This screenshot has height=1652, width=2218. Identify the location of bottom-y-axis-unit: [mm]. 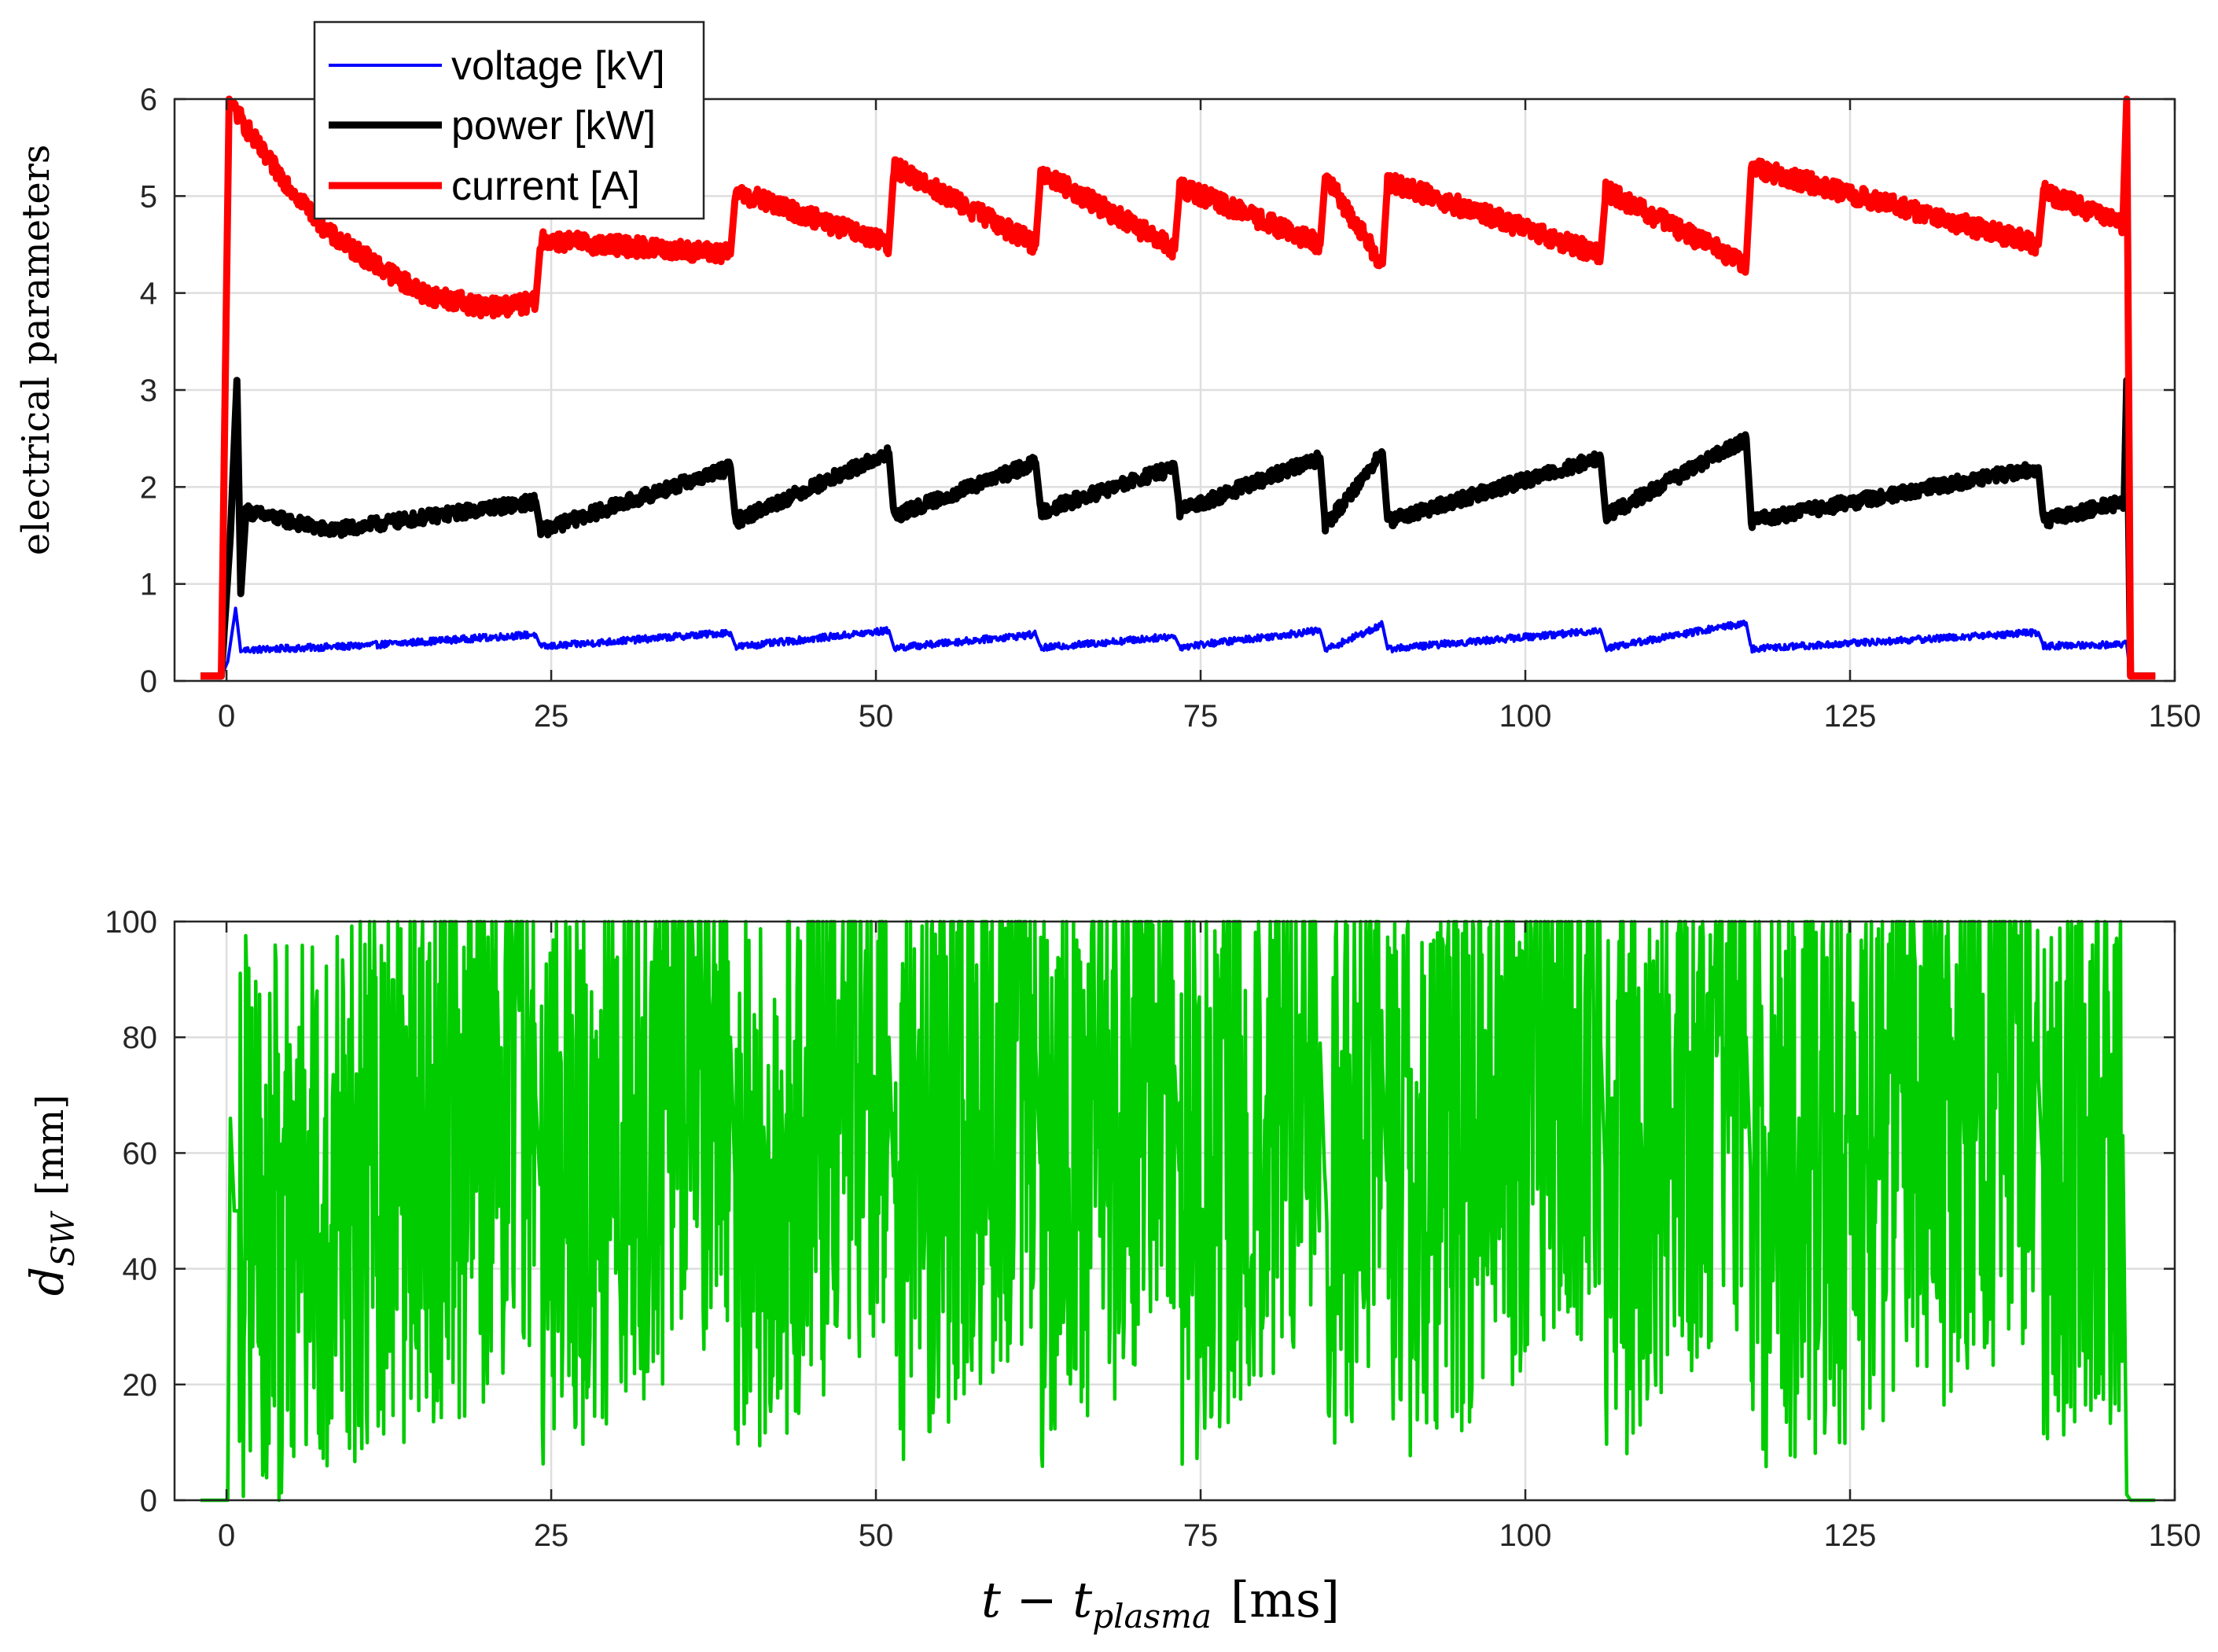
(50, 1145).